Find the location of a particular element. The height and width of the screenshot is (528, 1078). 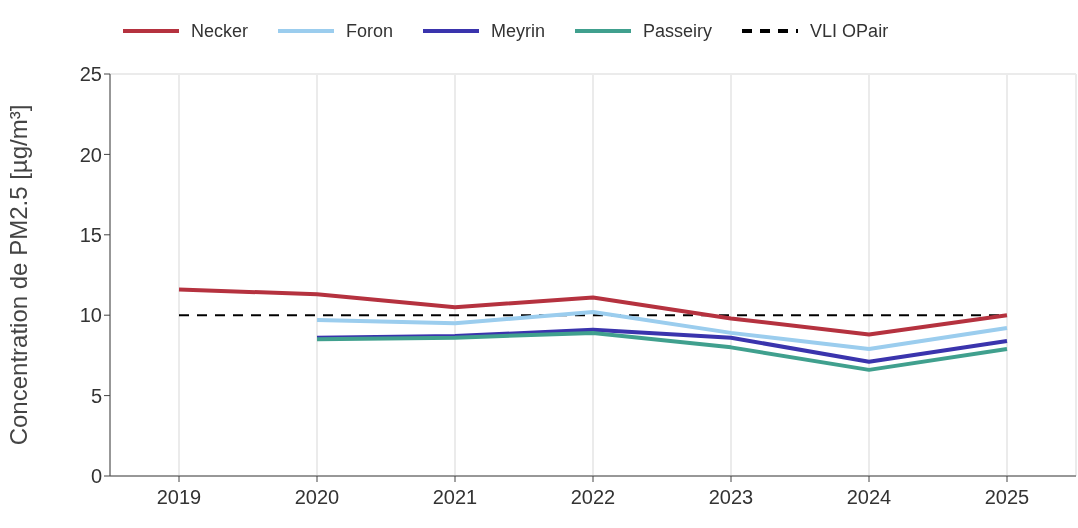

y-tick-label: 20 is located at coordinates (90, 154).